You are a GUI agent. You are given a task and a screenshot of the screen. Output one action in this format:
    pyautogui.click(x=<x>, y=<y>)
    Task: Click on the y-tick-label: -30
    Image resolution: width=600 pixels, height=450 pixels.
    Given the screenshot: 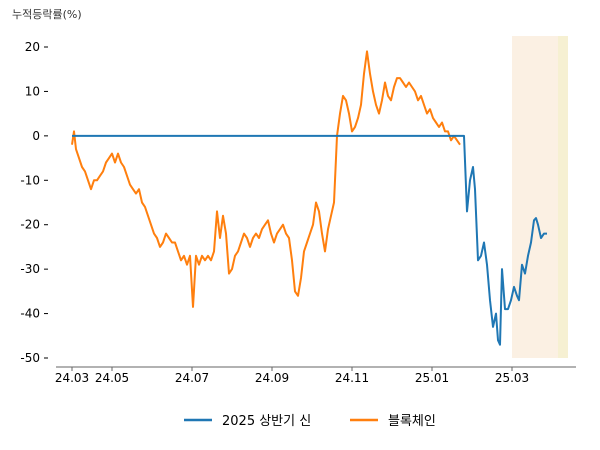 What is the action you would take?
    pyautogui.click(x=30, y=269)
    